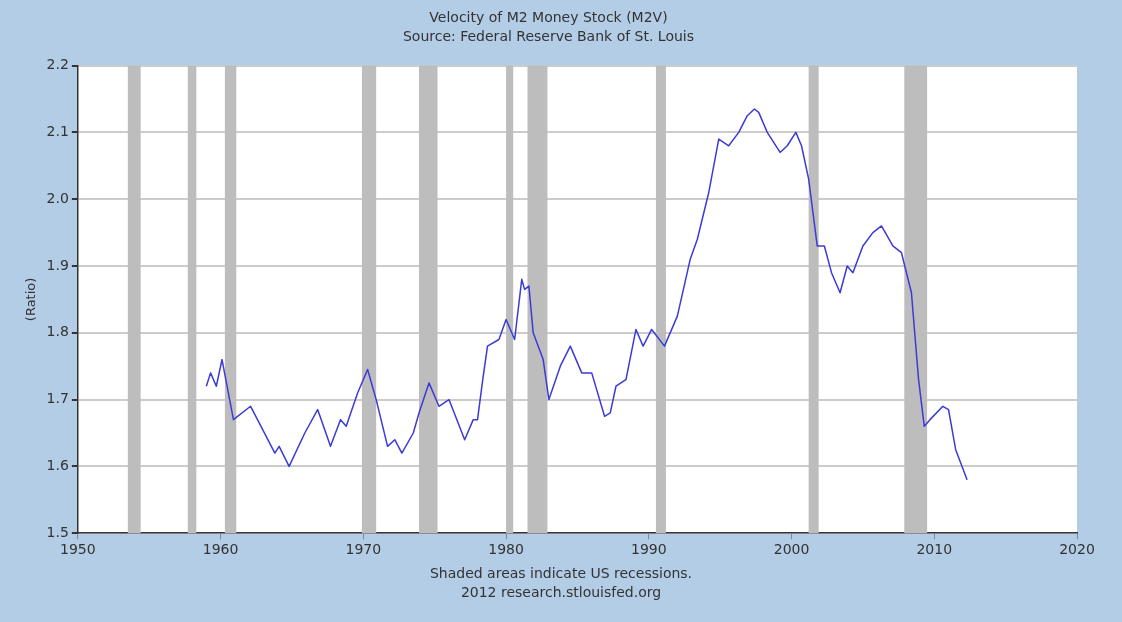  Describe the element at coordinates (648, 549) in the screenshot. I see `x-tick-label: 1990` at that location.